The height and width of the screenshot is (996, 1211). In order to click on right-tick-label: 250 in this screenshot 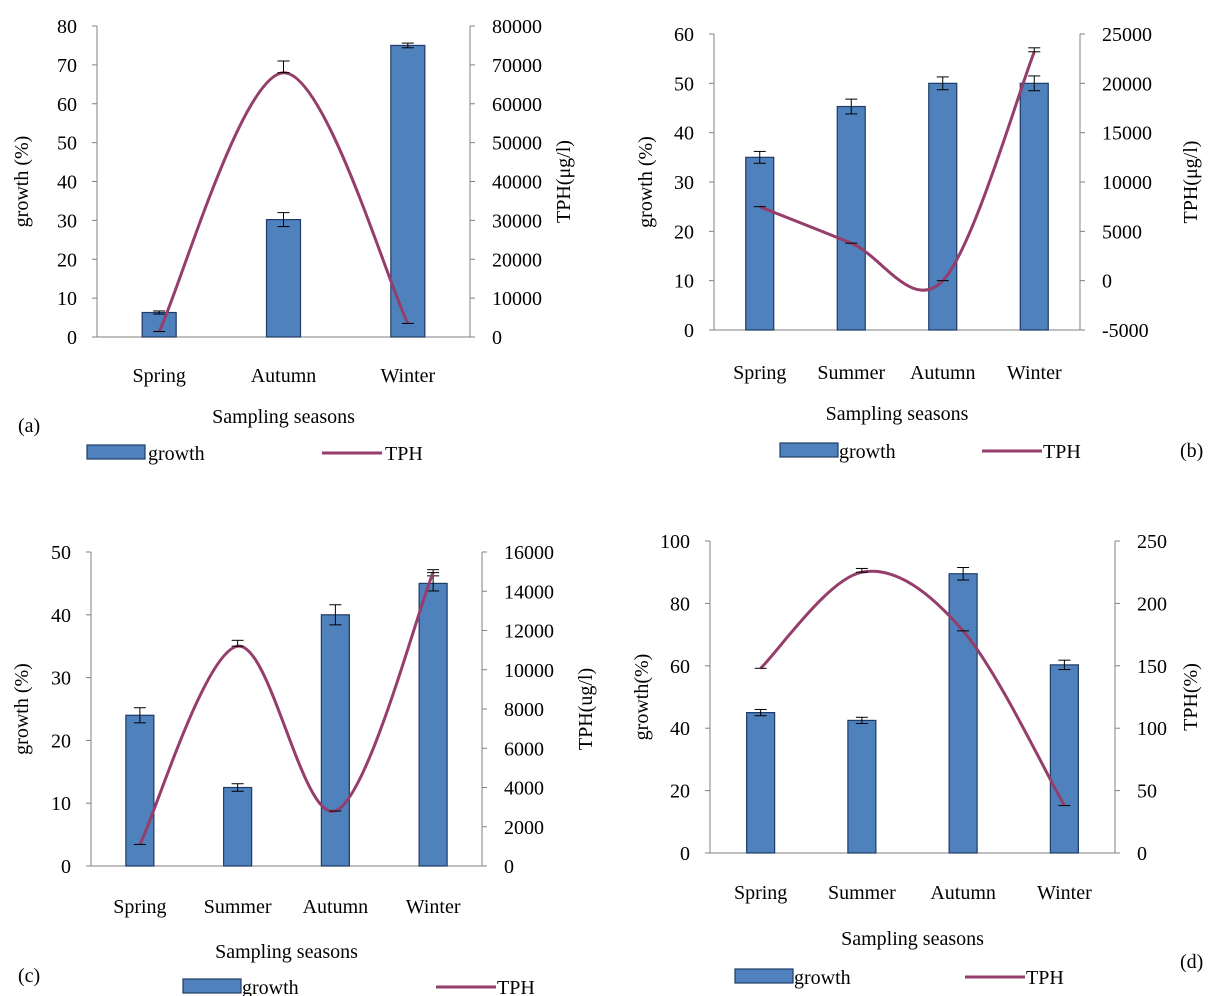, I will do `click(1152, 542)`.